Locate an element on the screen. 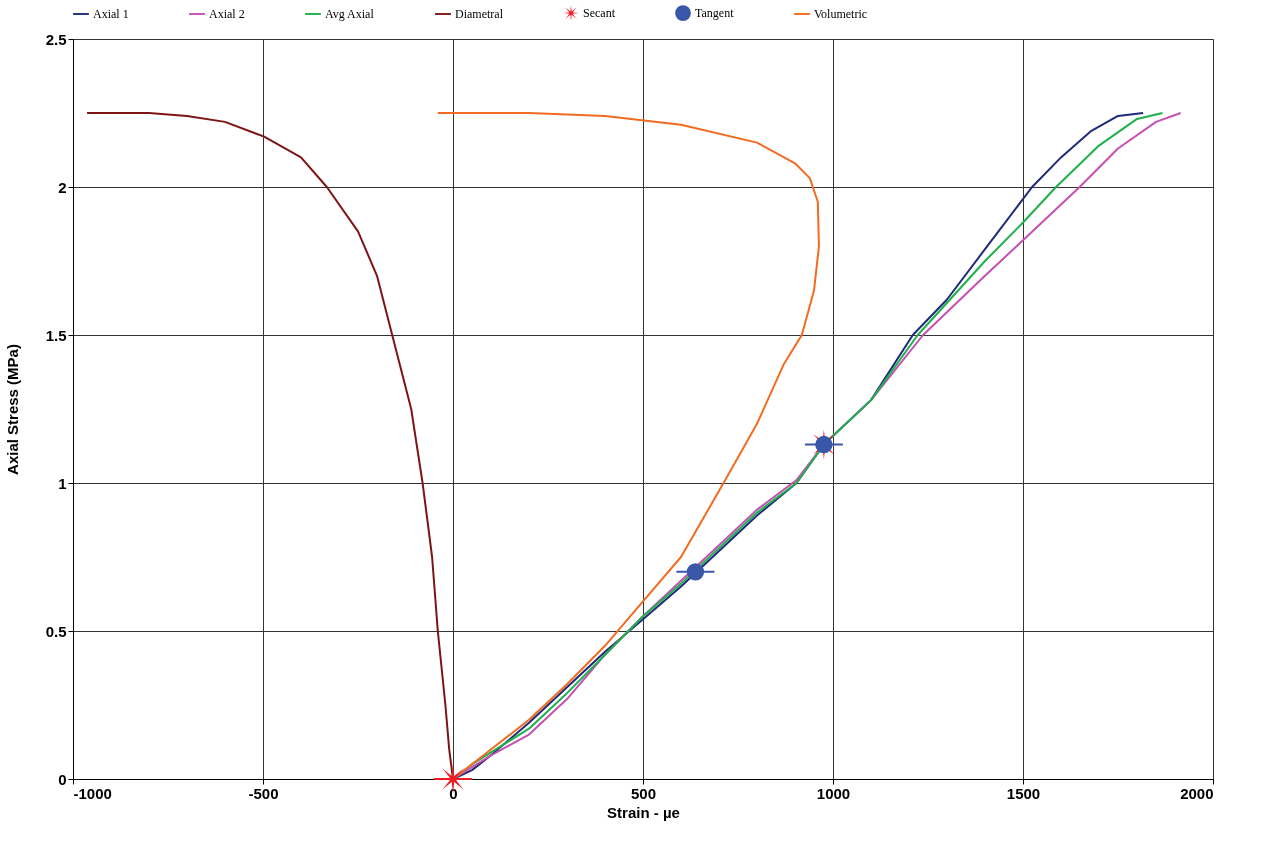 The image size is (1281, 860). y-tick-label: 1.5 is located at coordinates (56, 335).